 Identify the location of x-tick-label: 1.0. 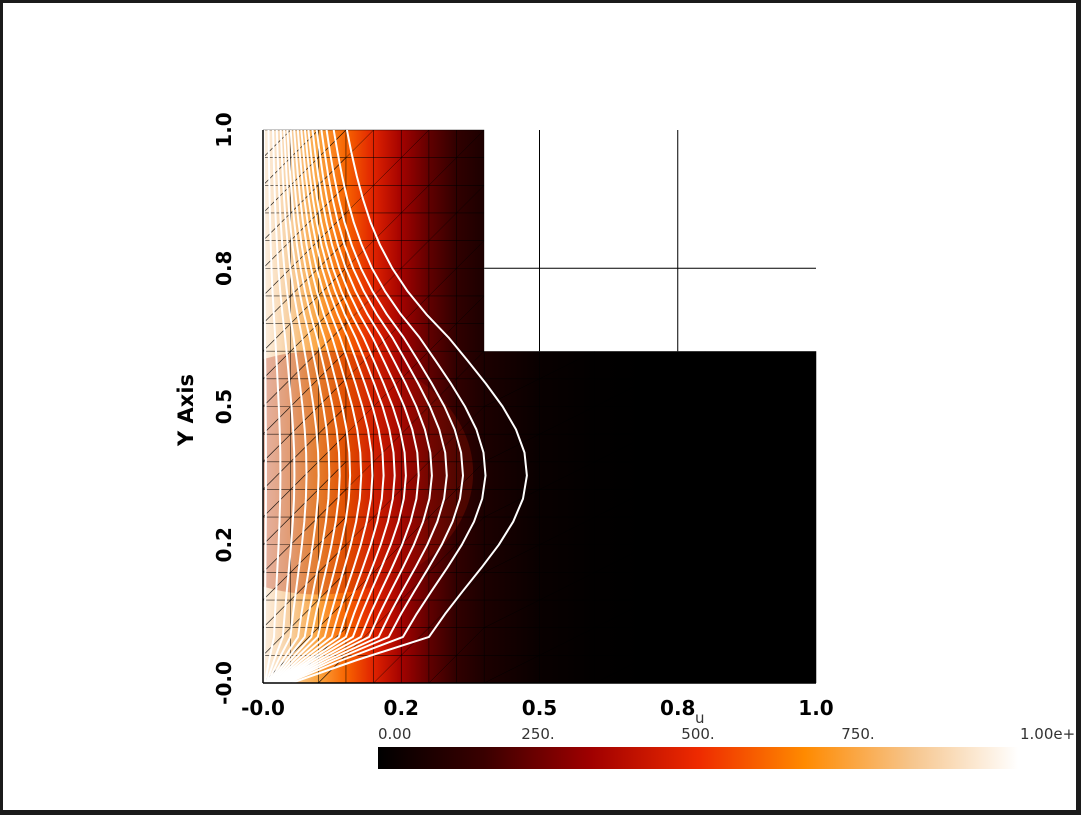
(815, 708).